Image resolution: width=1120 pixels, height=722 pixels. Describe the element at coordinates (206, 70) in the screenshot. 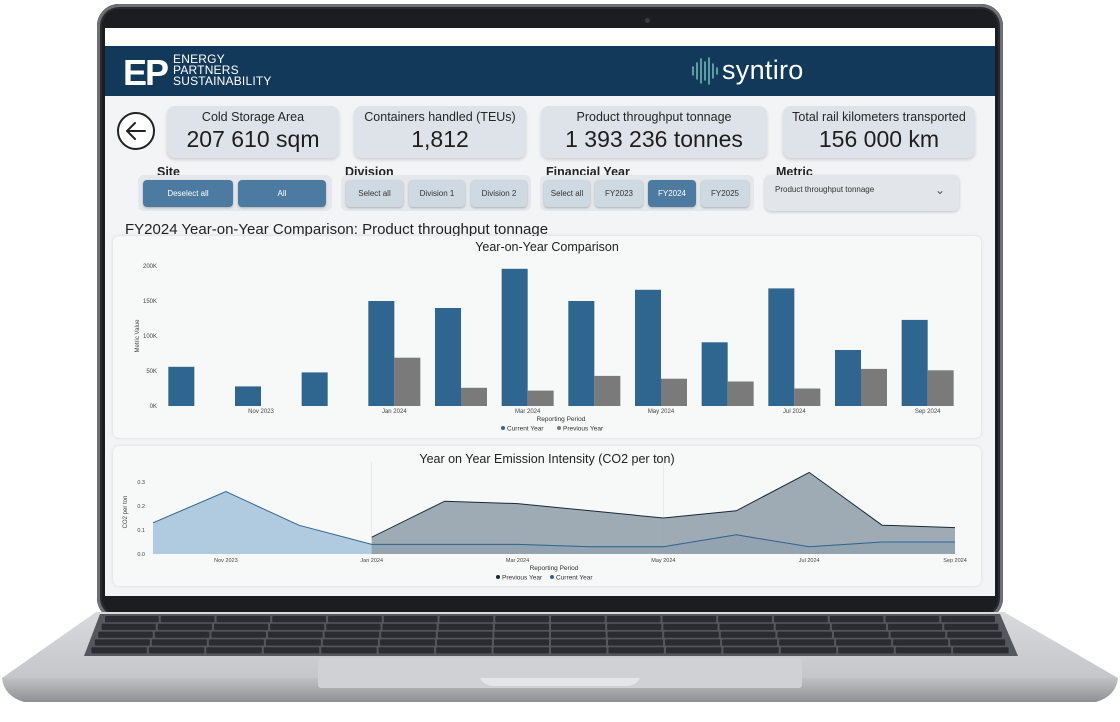

I see `brand-line-2: PARTNERS` at that location.